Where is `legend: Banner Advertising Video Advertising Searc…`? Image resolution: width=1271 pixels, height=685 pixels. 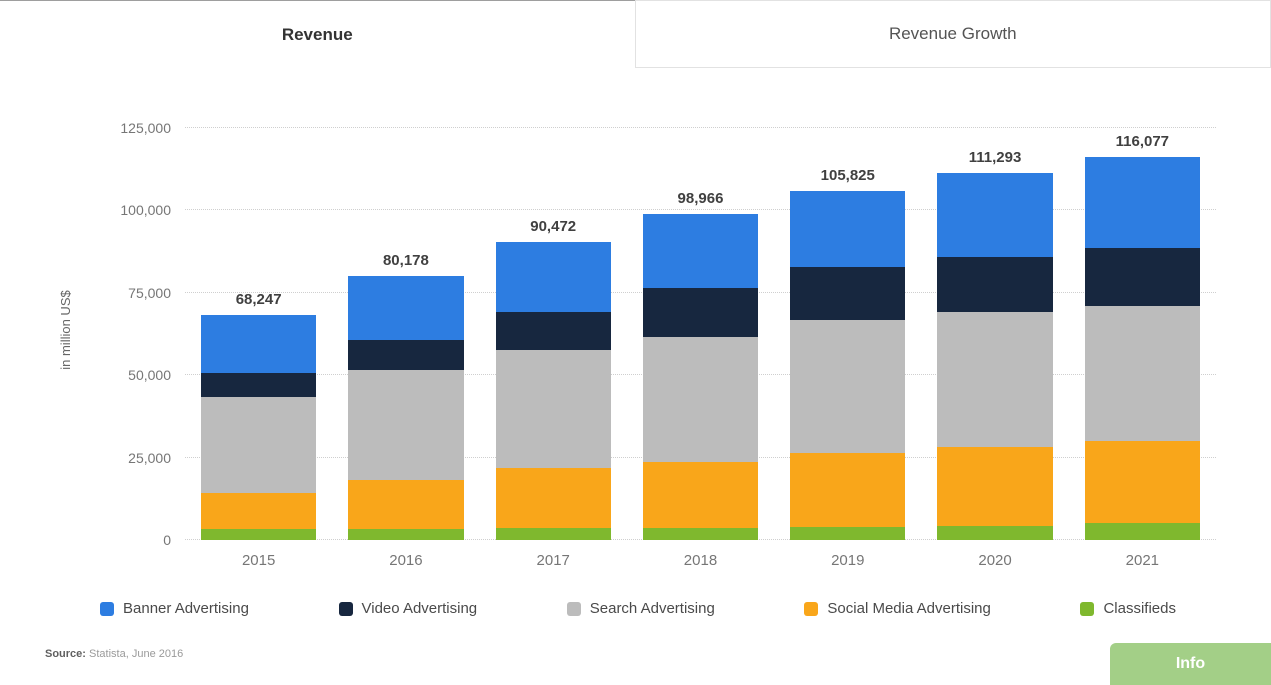 legend: Banner Advertising Video Advertising Searc… is located at coordinates (638, 608).